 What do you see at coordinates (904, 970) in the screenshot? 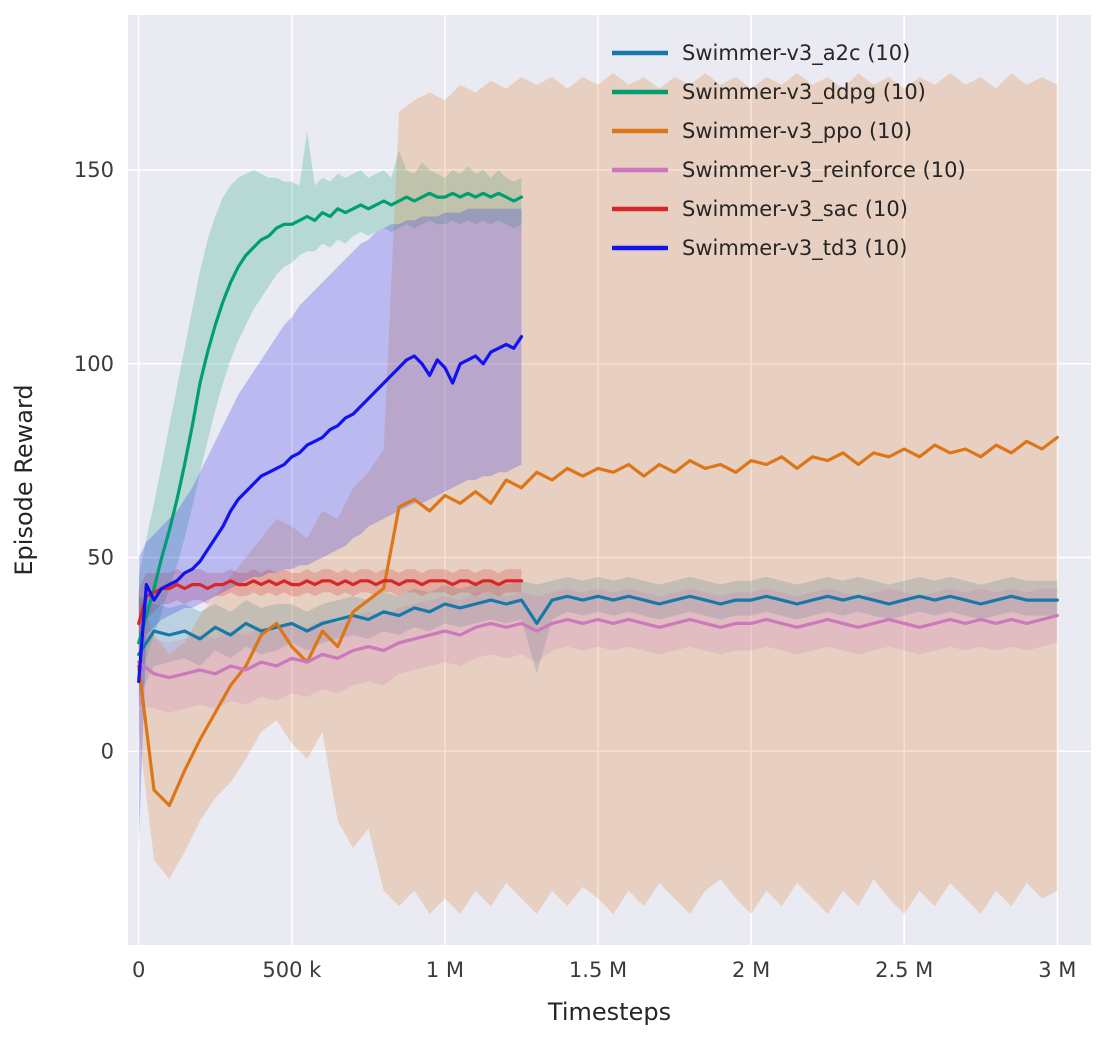
I see `x-tick-label: 2.5 M` at bounding box center [904, 970].